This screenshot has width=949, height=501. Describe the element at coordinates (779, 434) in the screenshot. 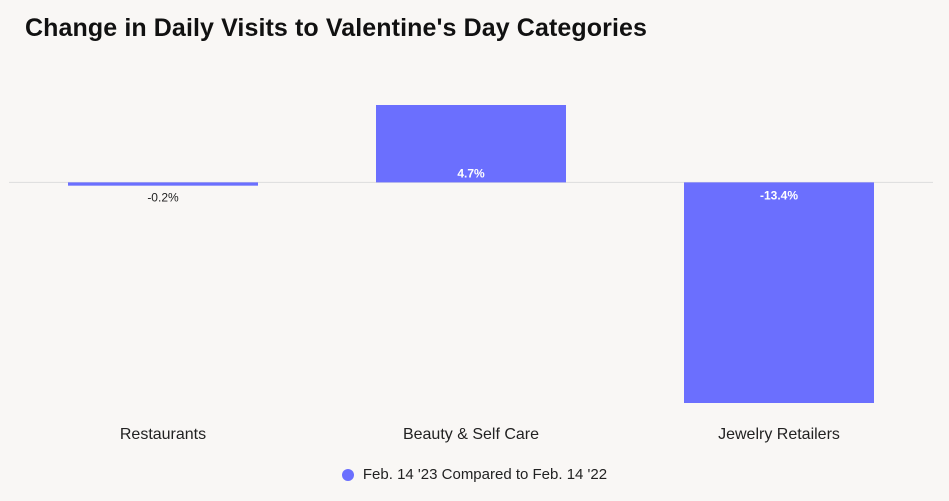

I see `x-tick-label: Jewelry Retailers` at that location.